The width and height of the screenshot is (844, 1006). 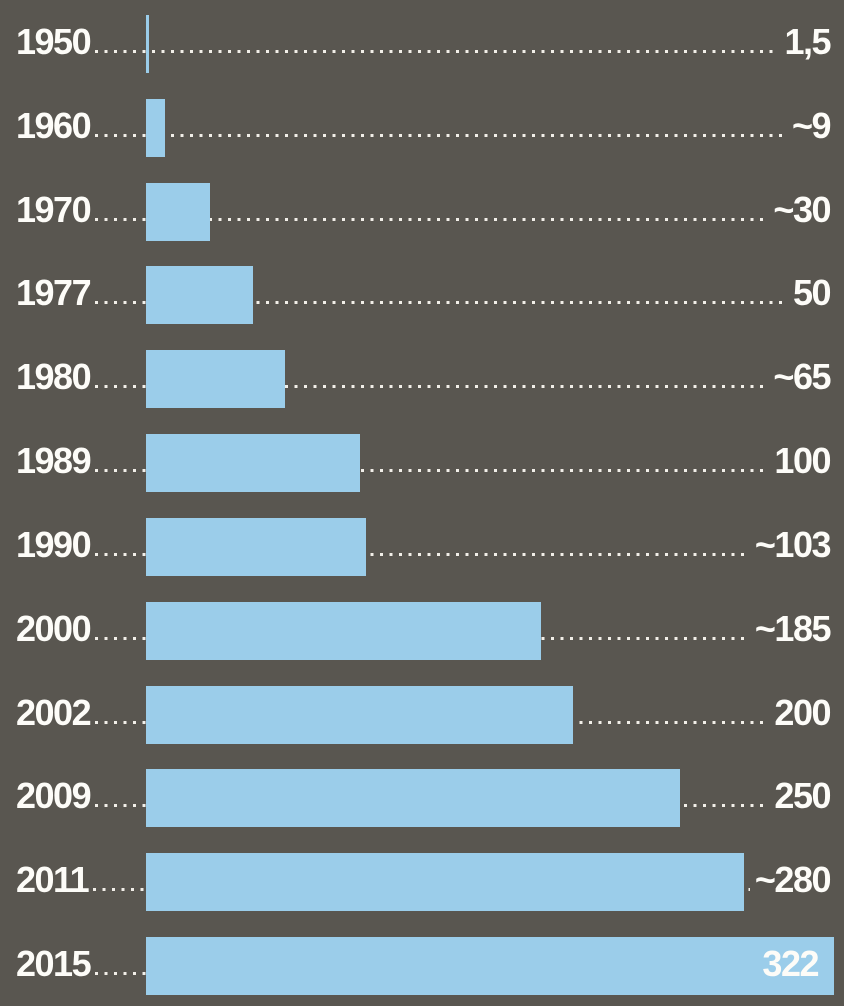 What do you see at coordinates (54, 125) in the screenshot?
I see `year-label: 1960` at bounding box center [54, 125].